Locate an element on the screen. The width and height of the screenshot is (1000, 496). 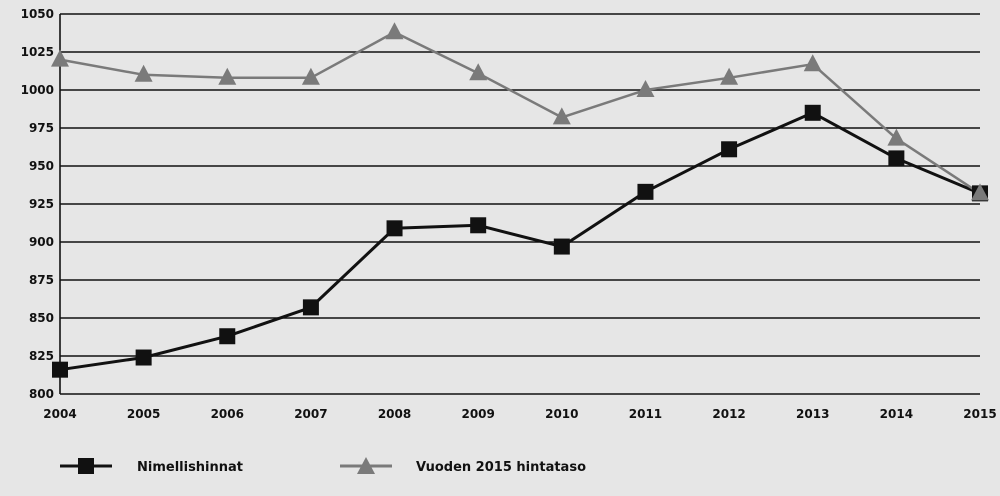
y-tick-label: 925 is located at coordinates (41, 204).